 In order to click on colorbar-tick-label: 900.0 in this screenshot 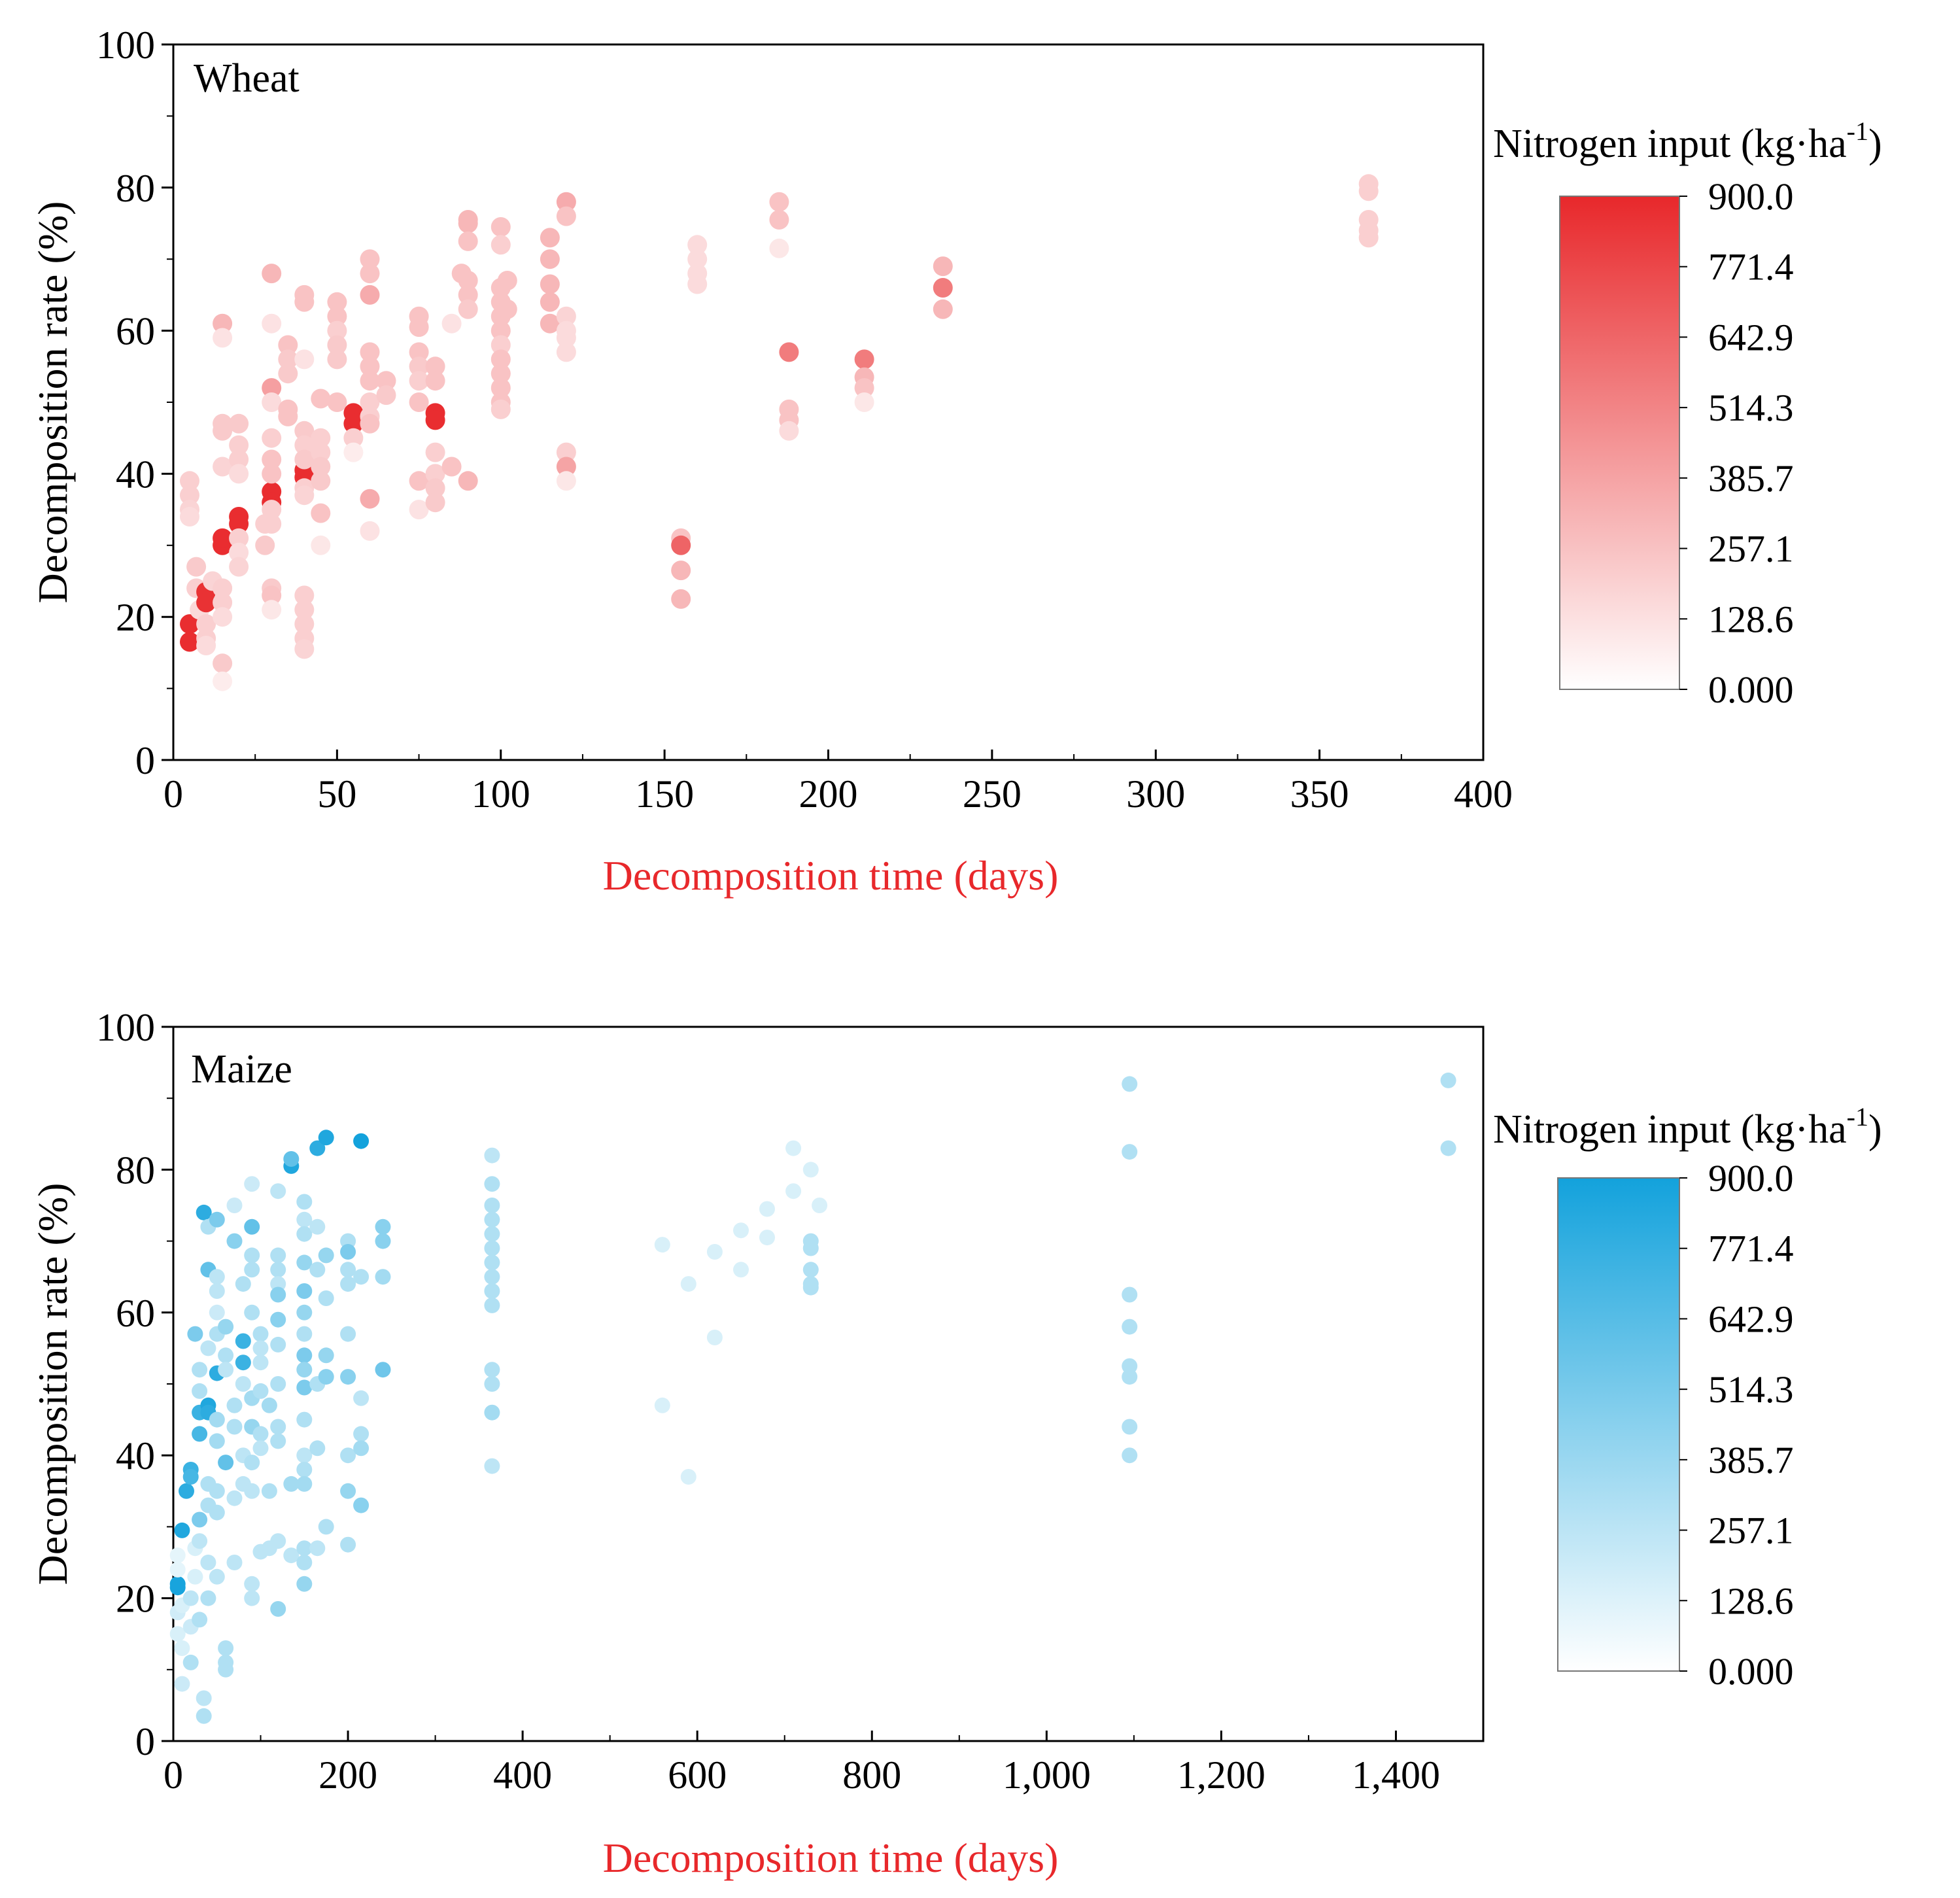, I will do `click(1751, 1178)`.